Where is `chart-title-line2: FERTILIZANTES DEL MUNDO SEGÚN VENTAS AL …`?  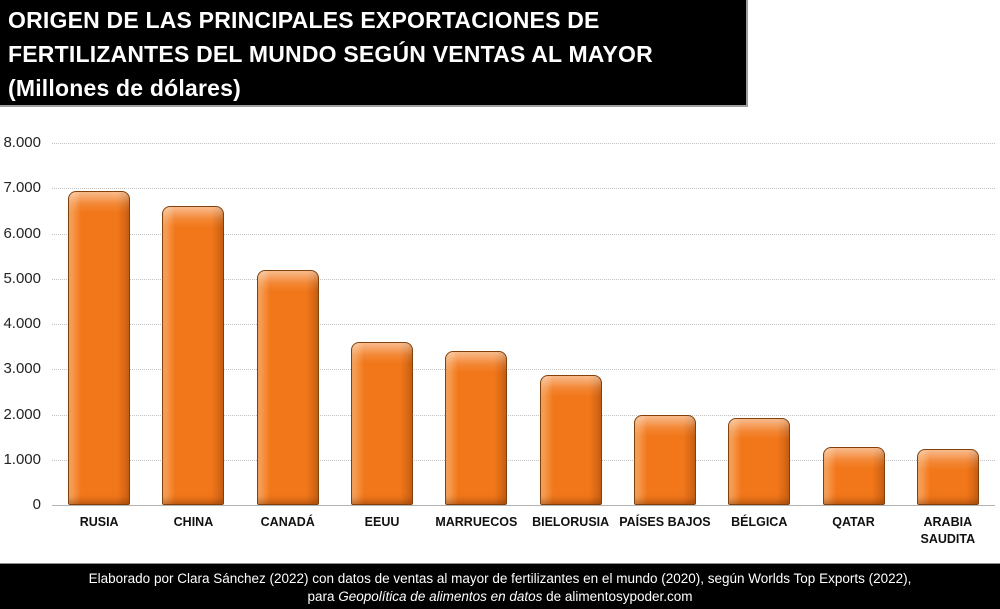
chart-title-line2: FERTILIZANTES DEL MUNDO SEGÚN VENTAS AL … is located at coordinates (330, 54).